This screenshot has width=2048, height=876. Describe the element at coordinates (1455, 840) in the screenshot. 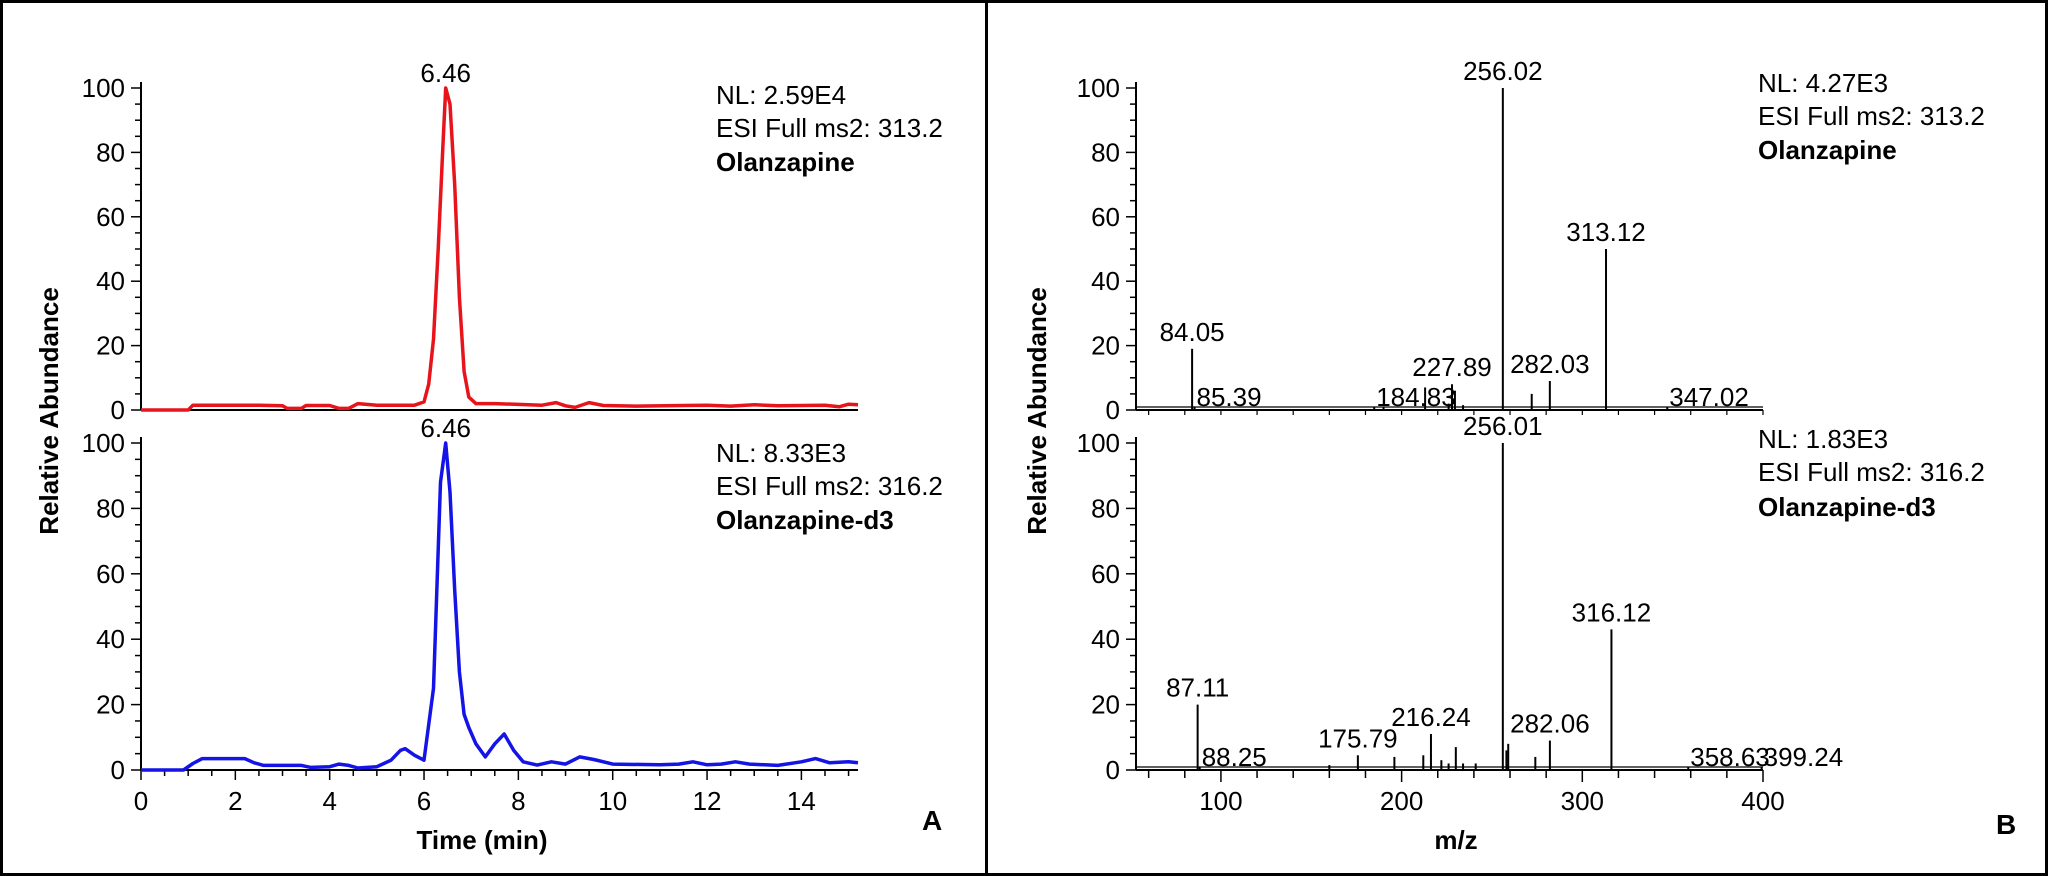

I see `x-axis-title-b: m/z` at that location.